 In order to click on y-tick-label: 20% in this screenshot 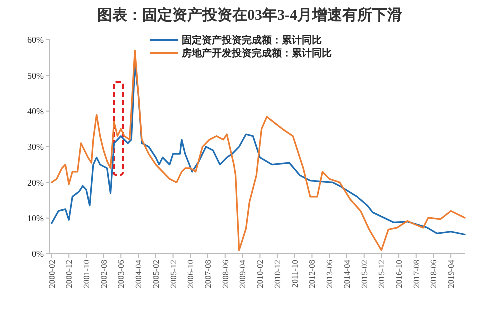, I will do `click(36, 183)`.